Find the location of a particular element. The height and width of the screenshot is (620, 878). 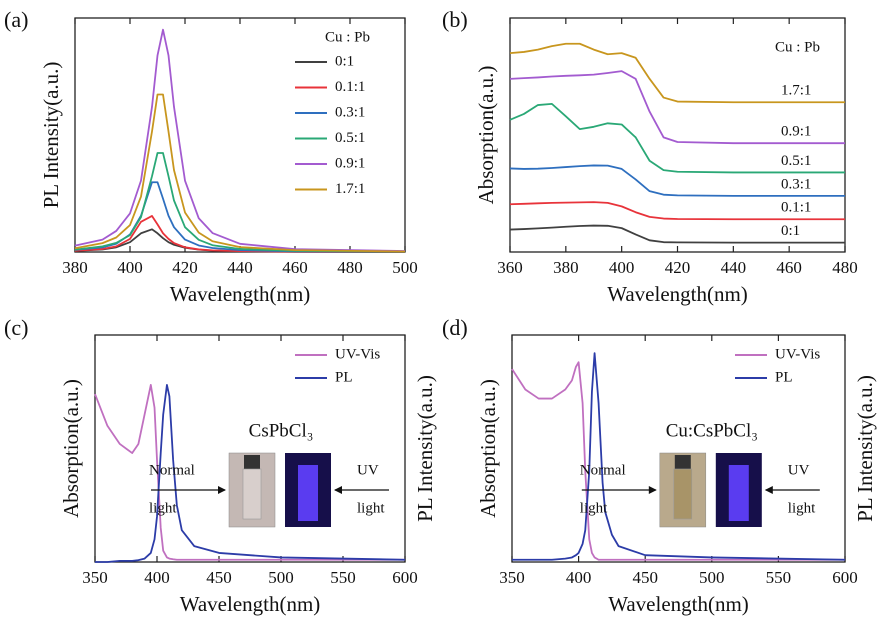

series-label: 0.5:1 is located at coordinates (796, 161).